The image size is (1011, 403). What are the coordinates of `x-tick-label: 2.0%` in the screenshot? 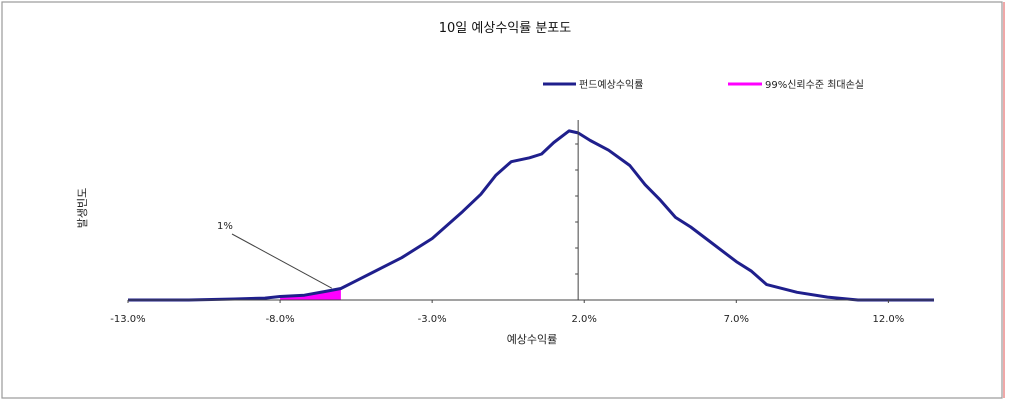 It's located at (584, 319).